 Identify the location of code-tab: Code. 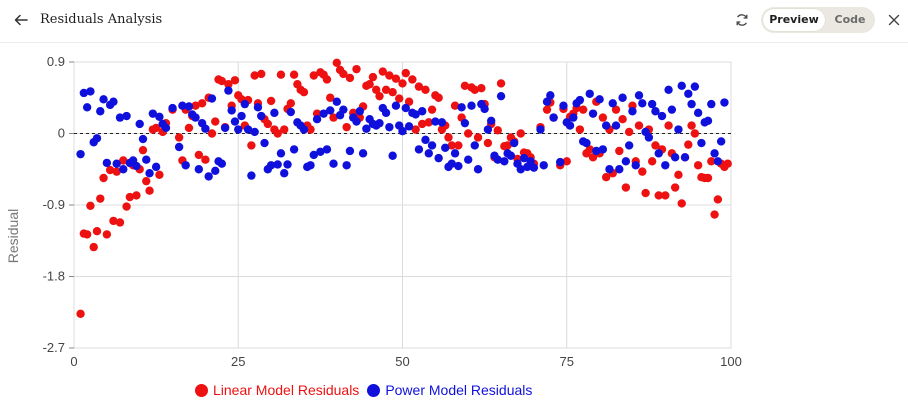
(850, 19).